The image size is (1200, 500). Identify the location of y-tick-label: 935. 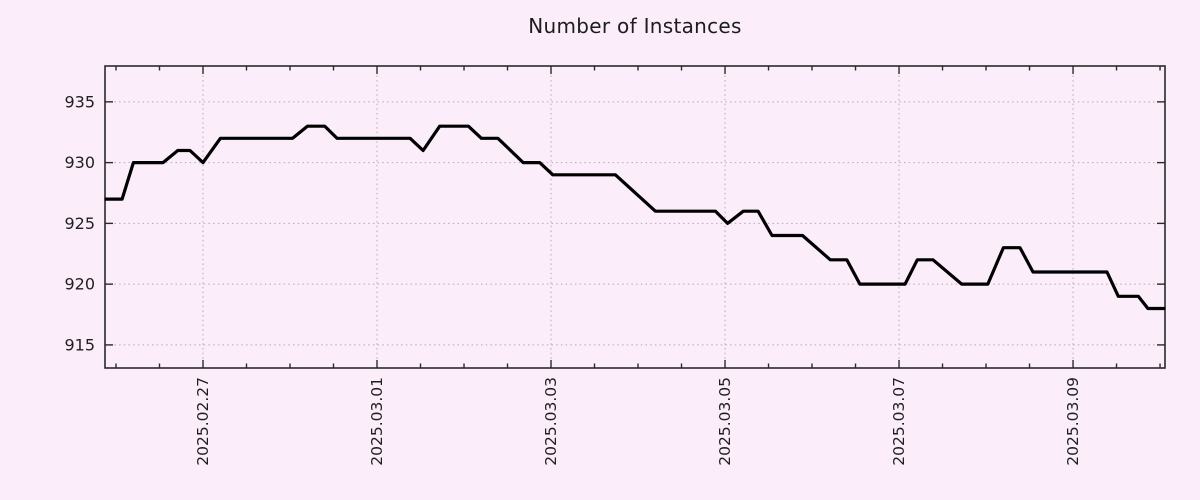
(79, 101).